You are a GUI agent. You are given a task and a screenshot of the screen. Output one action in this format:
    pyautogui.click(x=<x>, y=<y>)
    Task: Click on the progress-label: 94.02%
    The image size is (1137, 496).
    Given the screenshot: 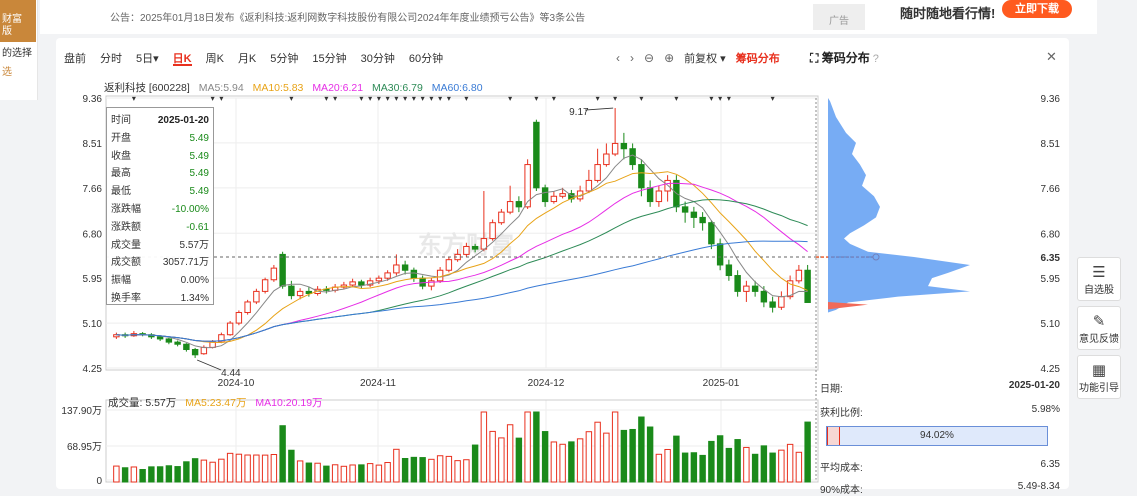 What is the action you would take?
    pyautogui.click(x=937, y=435)
    